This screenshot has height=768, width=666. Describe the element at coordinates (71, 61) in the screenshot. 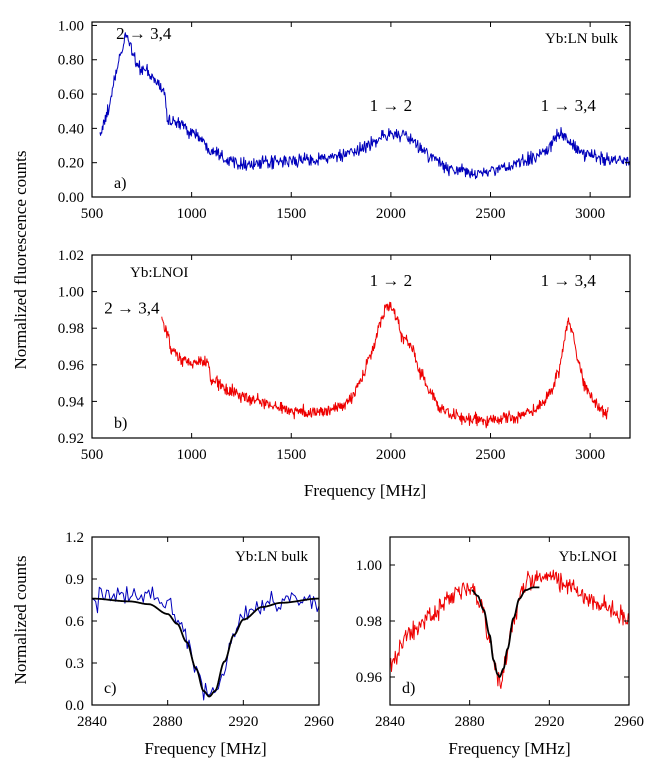

I see `y-tick-label: 0.80` at that location.